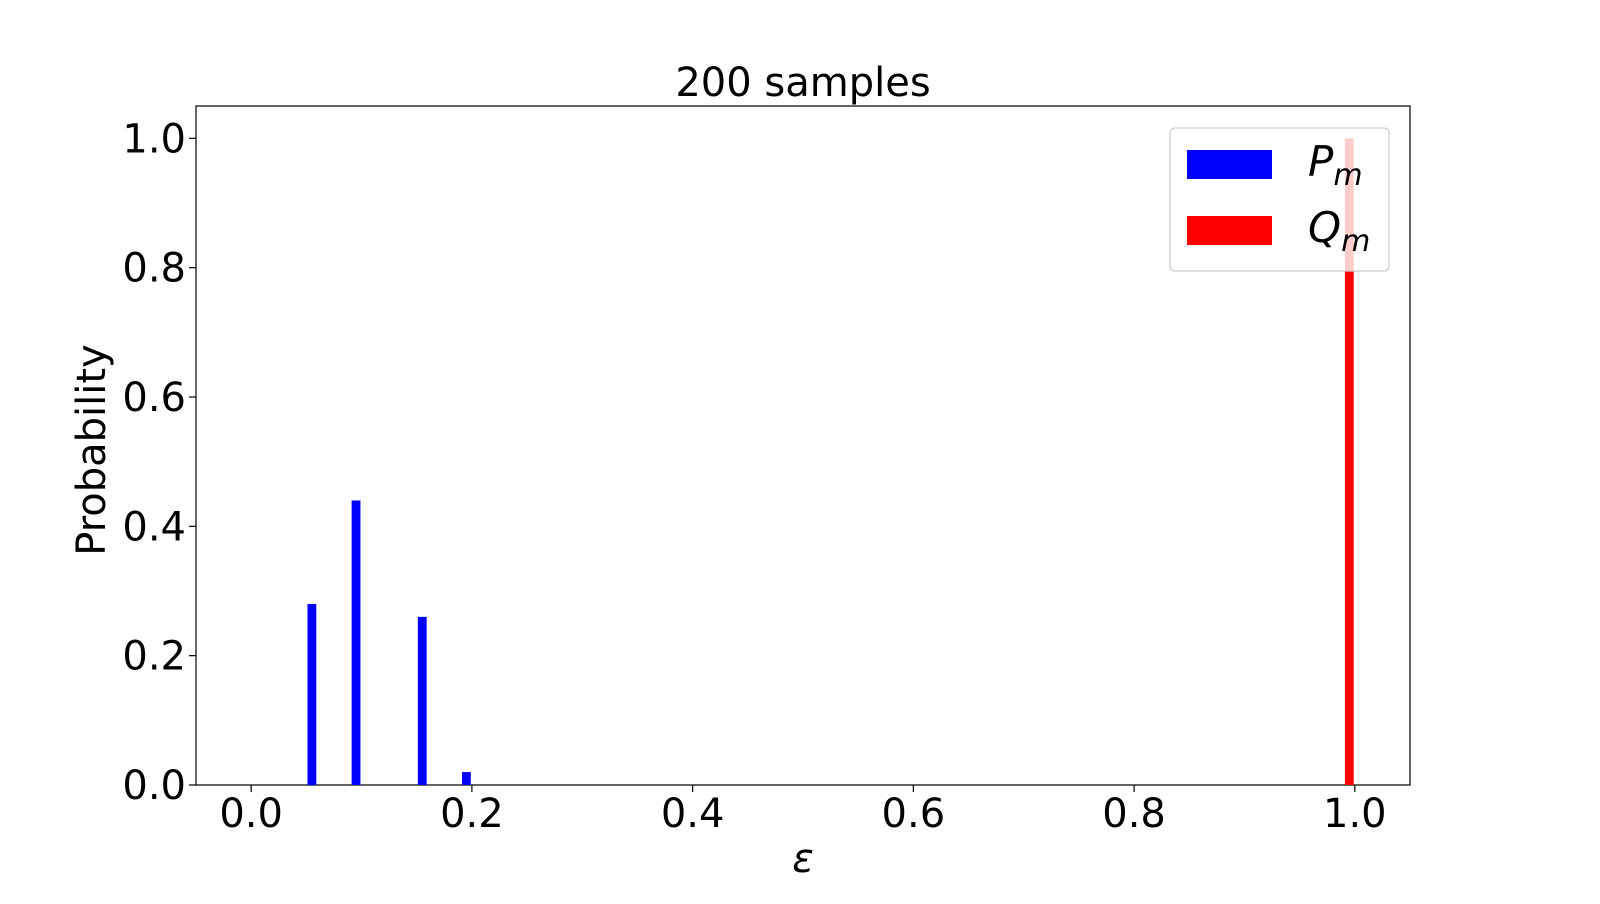 Image resolution: width=1600 pixels, height=904 pixels. What do you see at coordinates (472, 814) in the screenshot?
I see `x-tick-label: 0.2` at bounding box center [472, 814].